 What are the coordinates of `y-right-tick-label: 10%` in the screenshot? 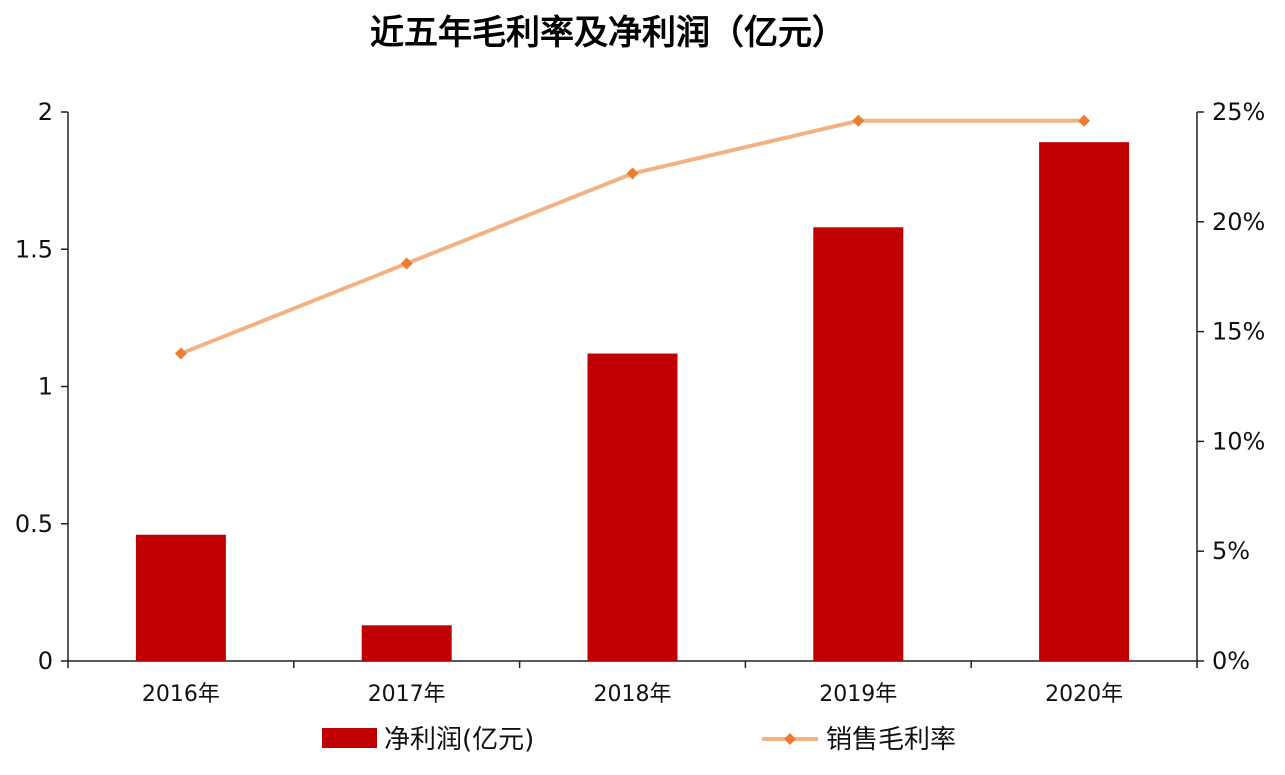 It's located at (1238, 441).